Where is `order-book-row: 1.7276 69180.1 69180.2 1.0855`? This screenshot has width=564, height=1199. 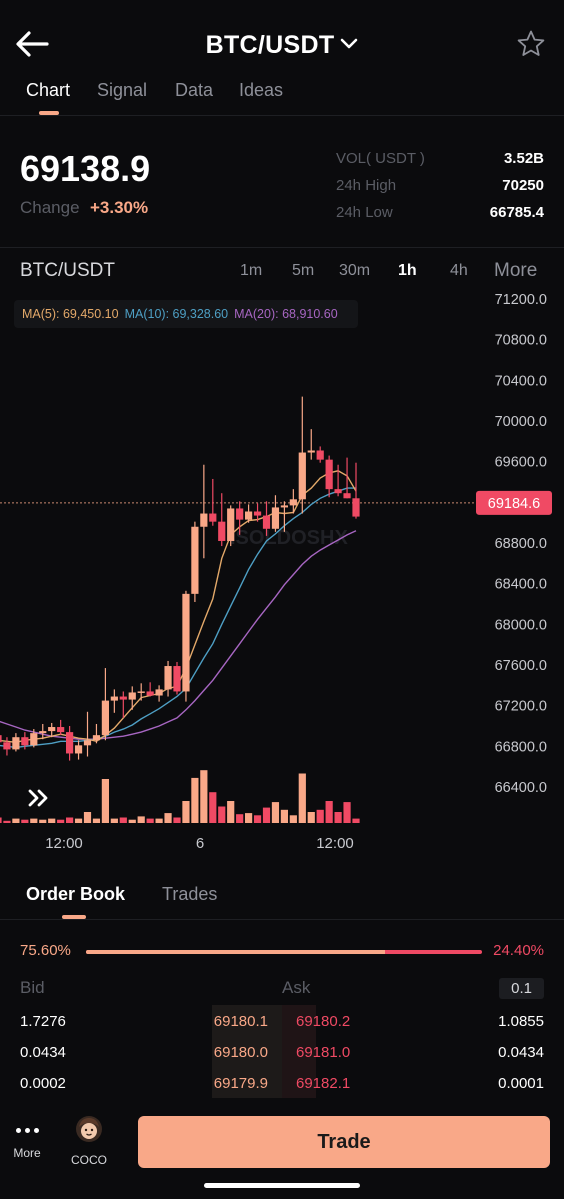 order-book-row: 1.7276 69180.1 69180.2 1.0855 is located at coordinates (282, 1020).